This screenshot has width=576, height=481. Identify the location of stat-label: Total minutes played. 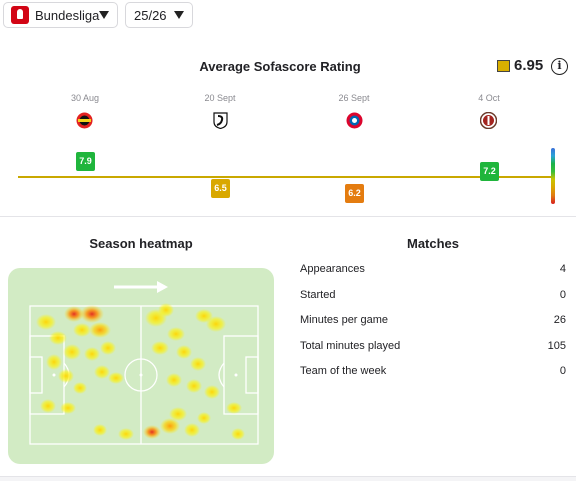
(350, 346).